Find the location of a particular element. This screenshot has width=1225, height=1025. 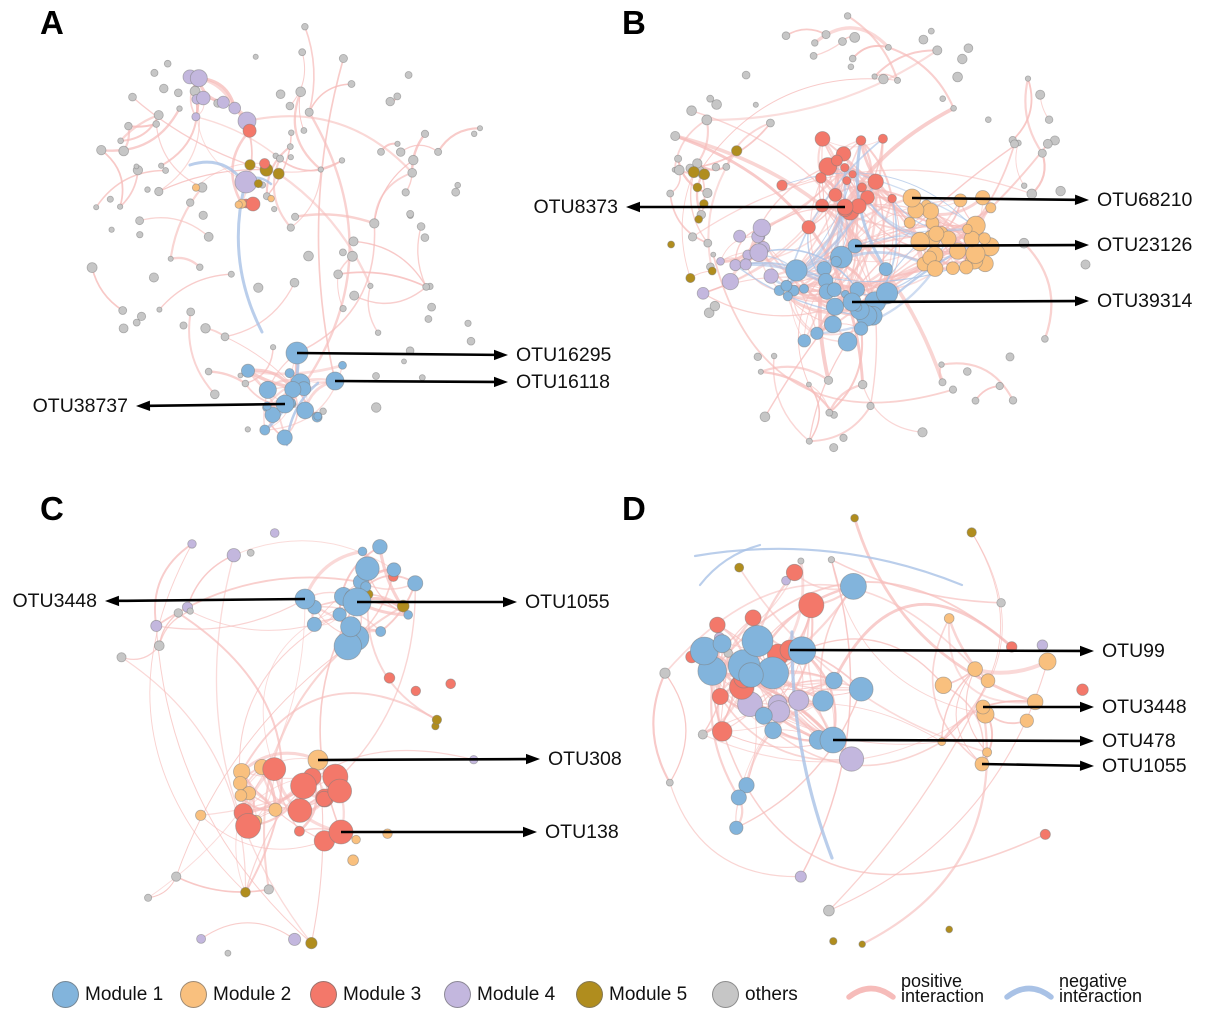

otu-label-OTU8373: OTU8373 is located at coordinates (575, 207).